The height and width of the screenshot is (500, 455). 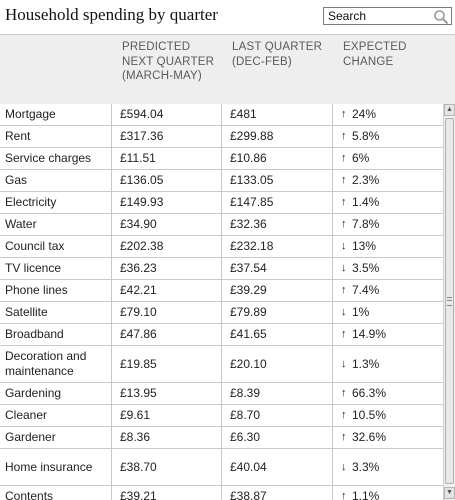 What do you see at coordinates (252, 202) in the screenshot?
I see `cell-last-text: £147.85` at bounding box center [252, 202].